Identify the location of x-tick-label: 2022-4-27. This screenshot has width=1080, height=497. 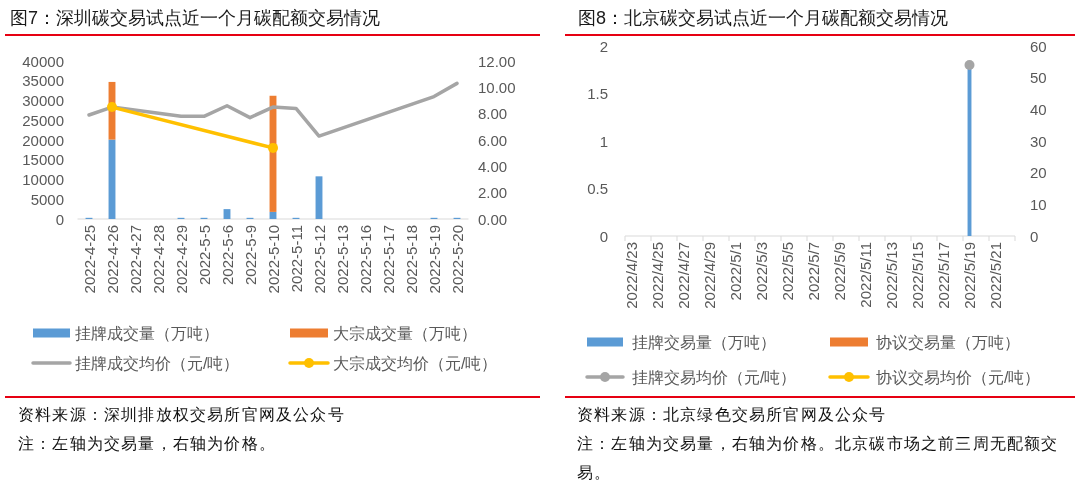
(135, 259).